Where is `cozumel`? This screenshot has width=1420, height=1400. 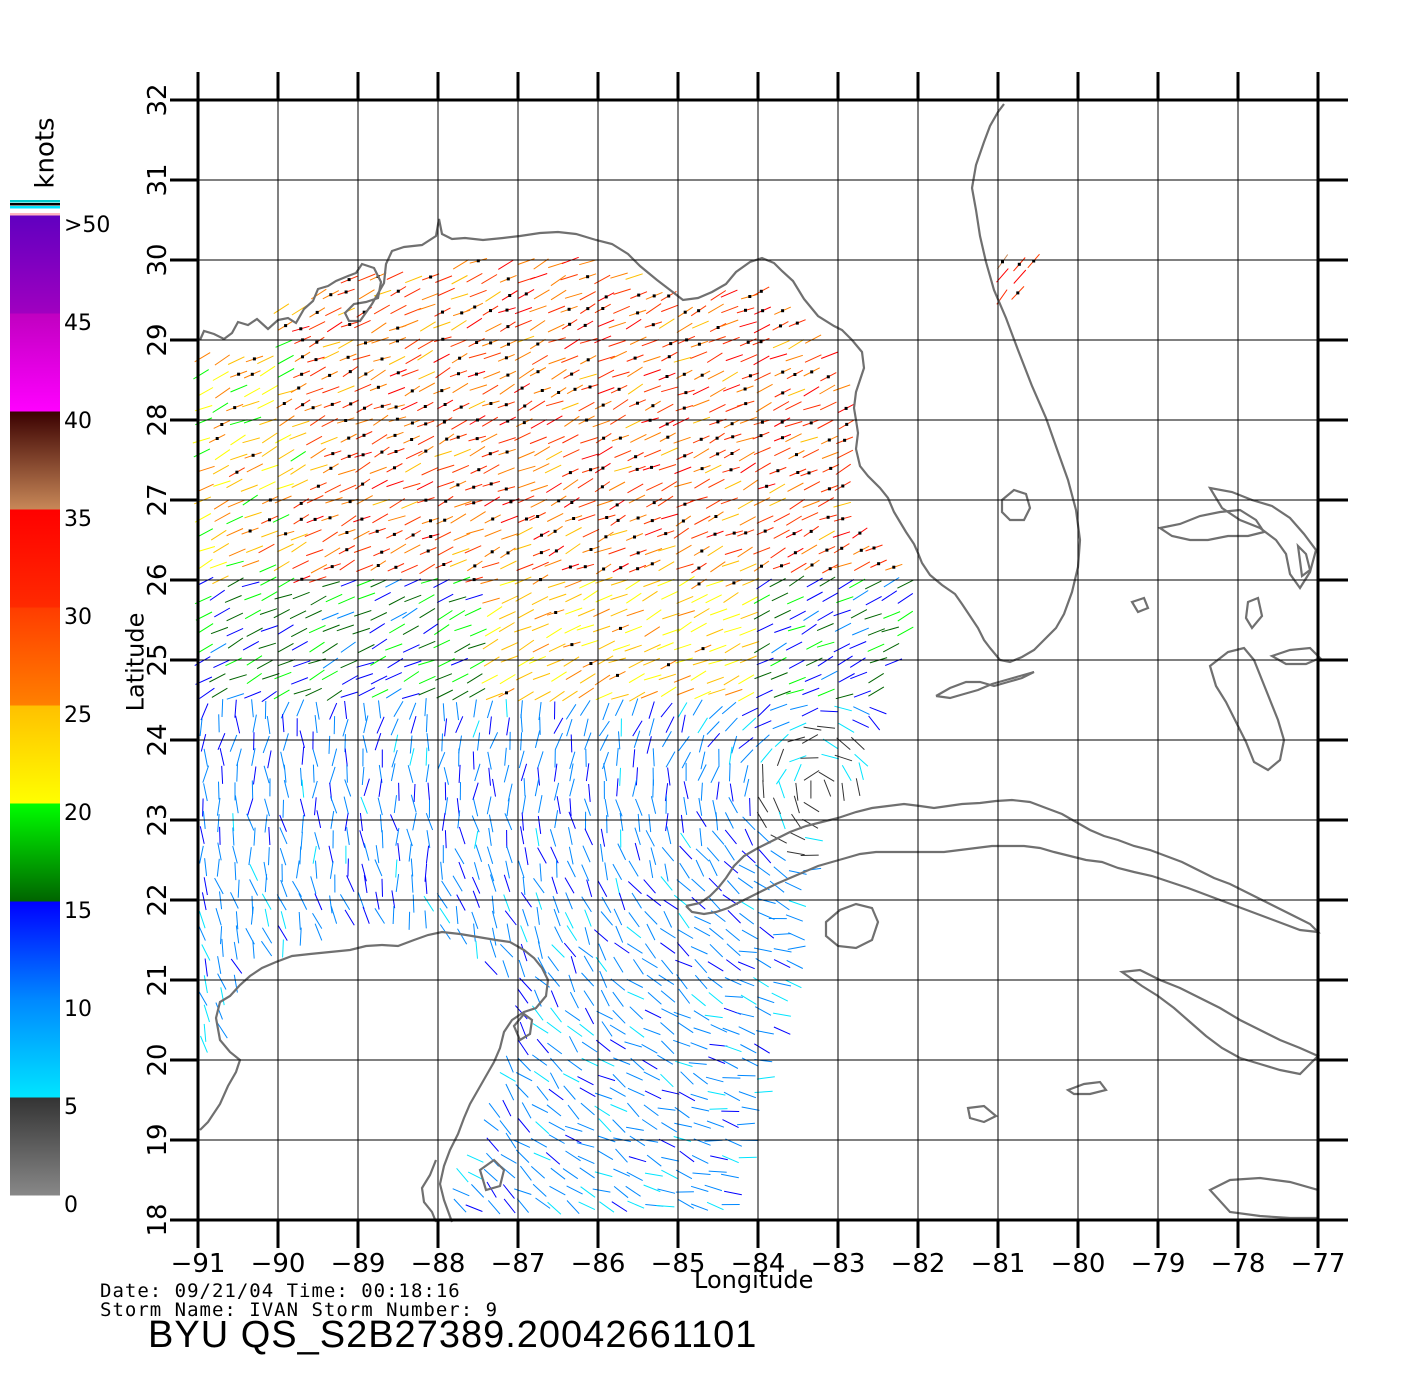 cozumel is located at coordinates (523, 1027).